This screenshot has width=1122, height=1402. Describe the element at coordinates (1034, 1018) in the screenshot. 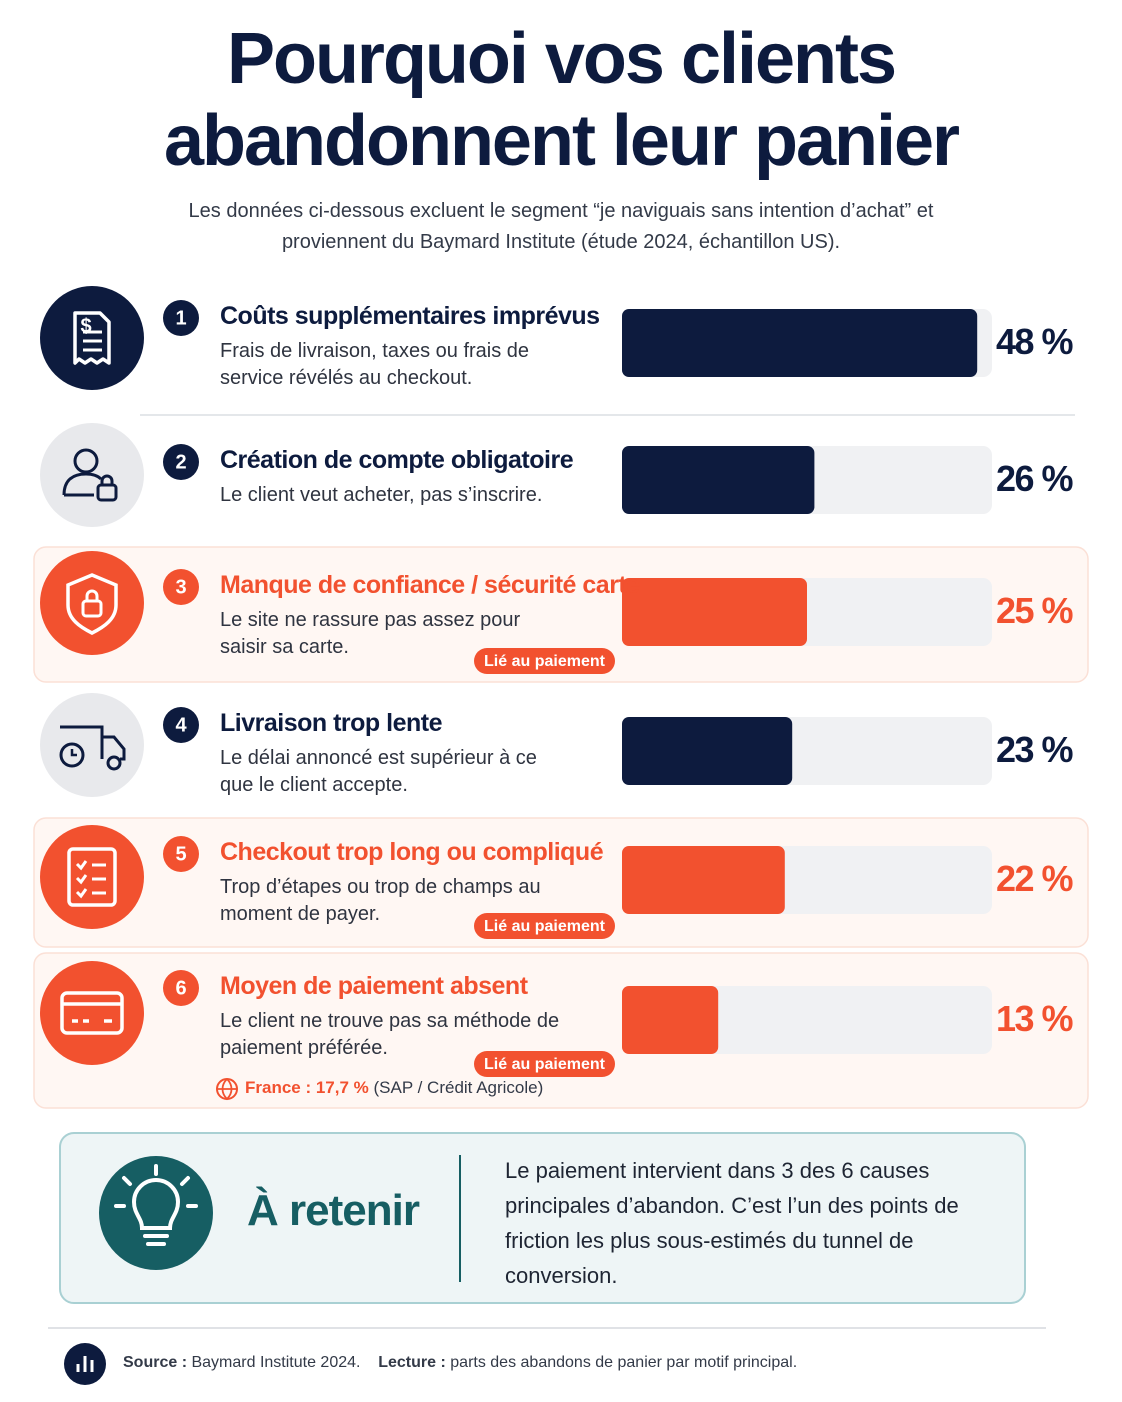

I see `value-label: 13 %` at that location.